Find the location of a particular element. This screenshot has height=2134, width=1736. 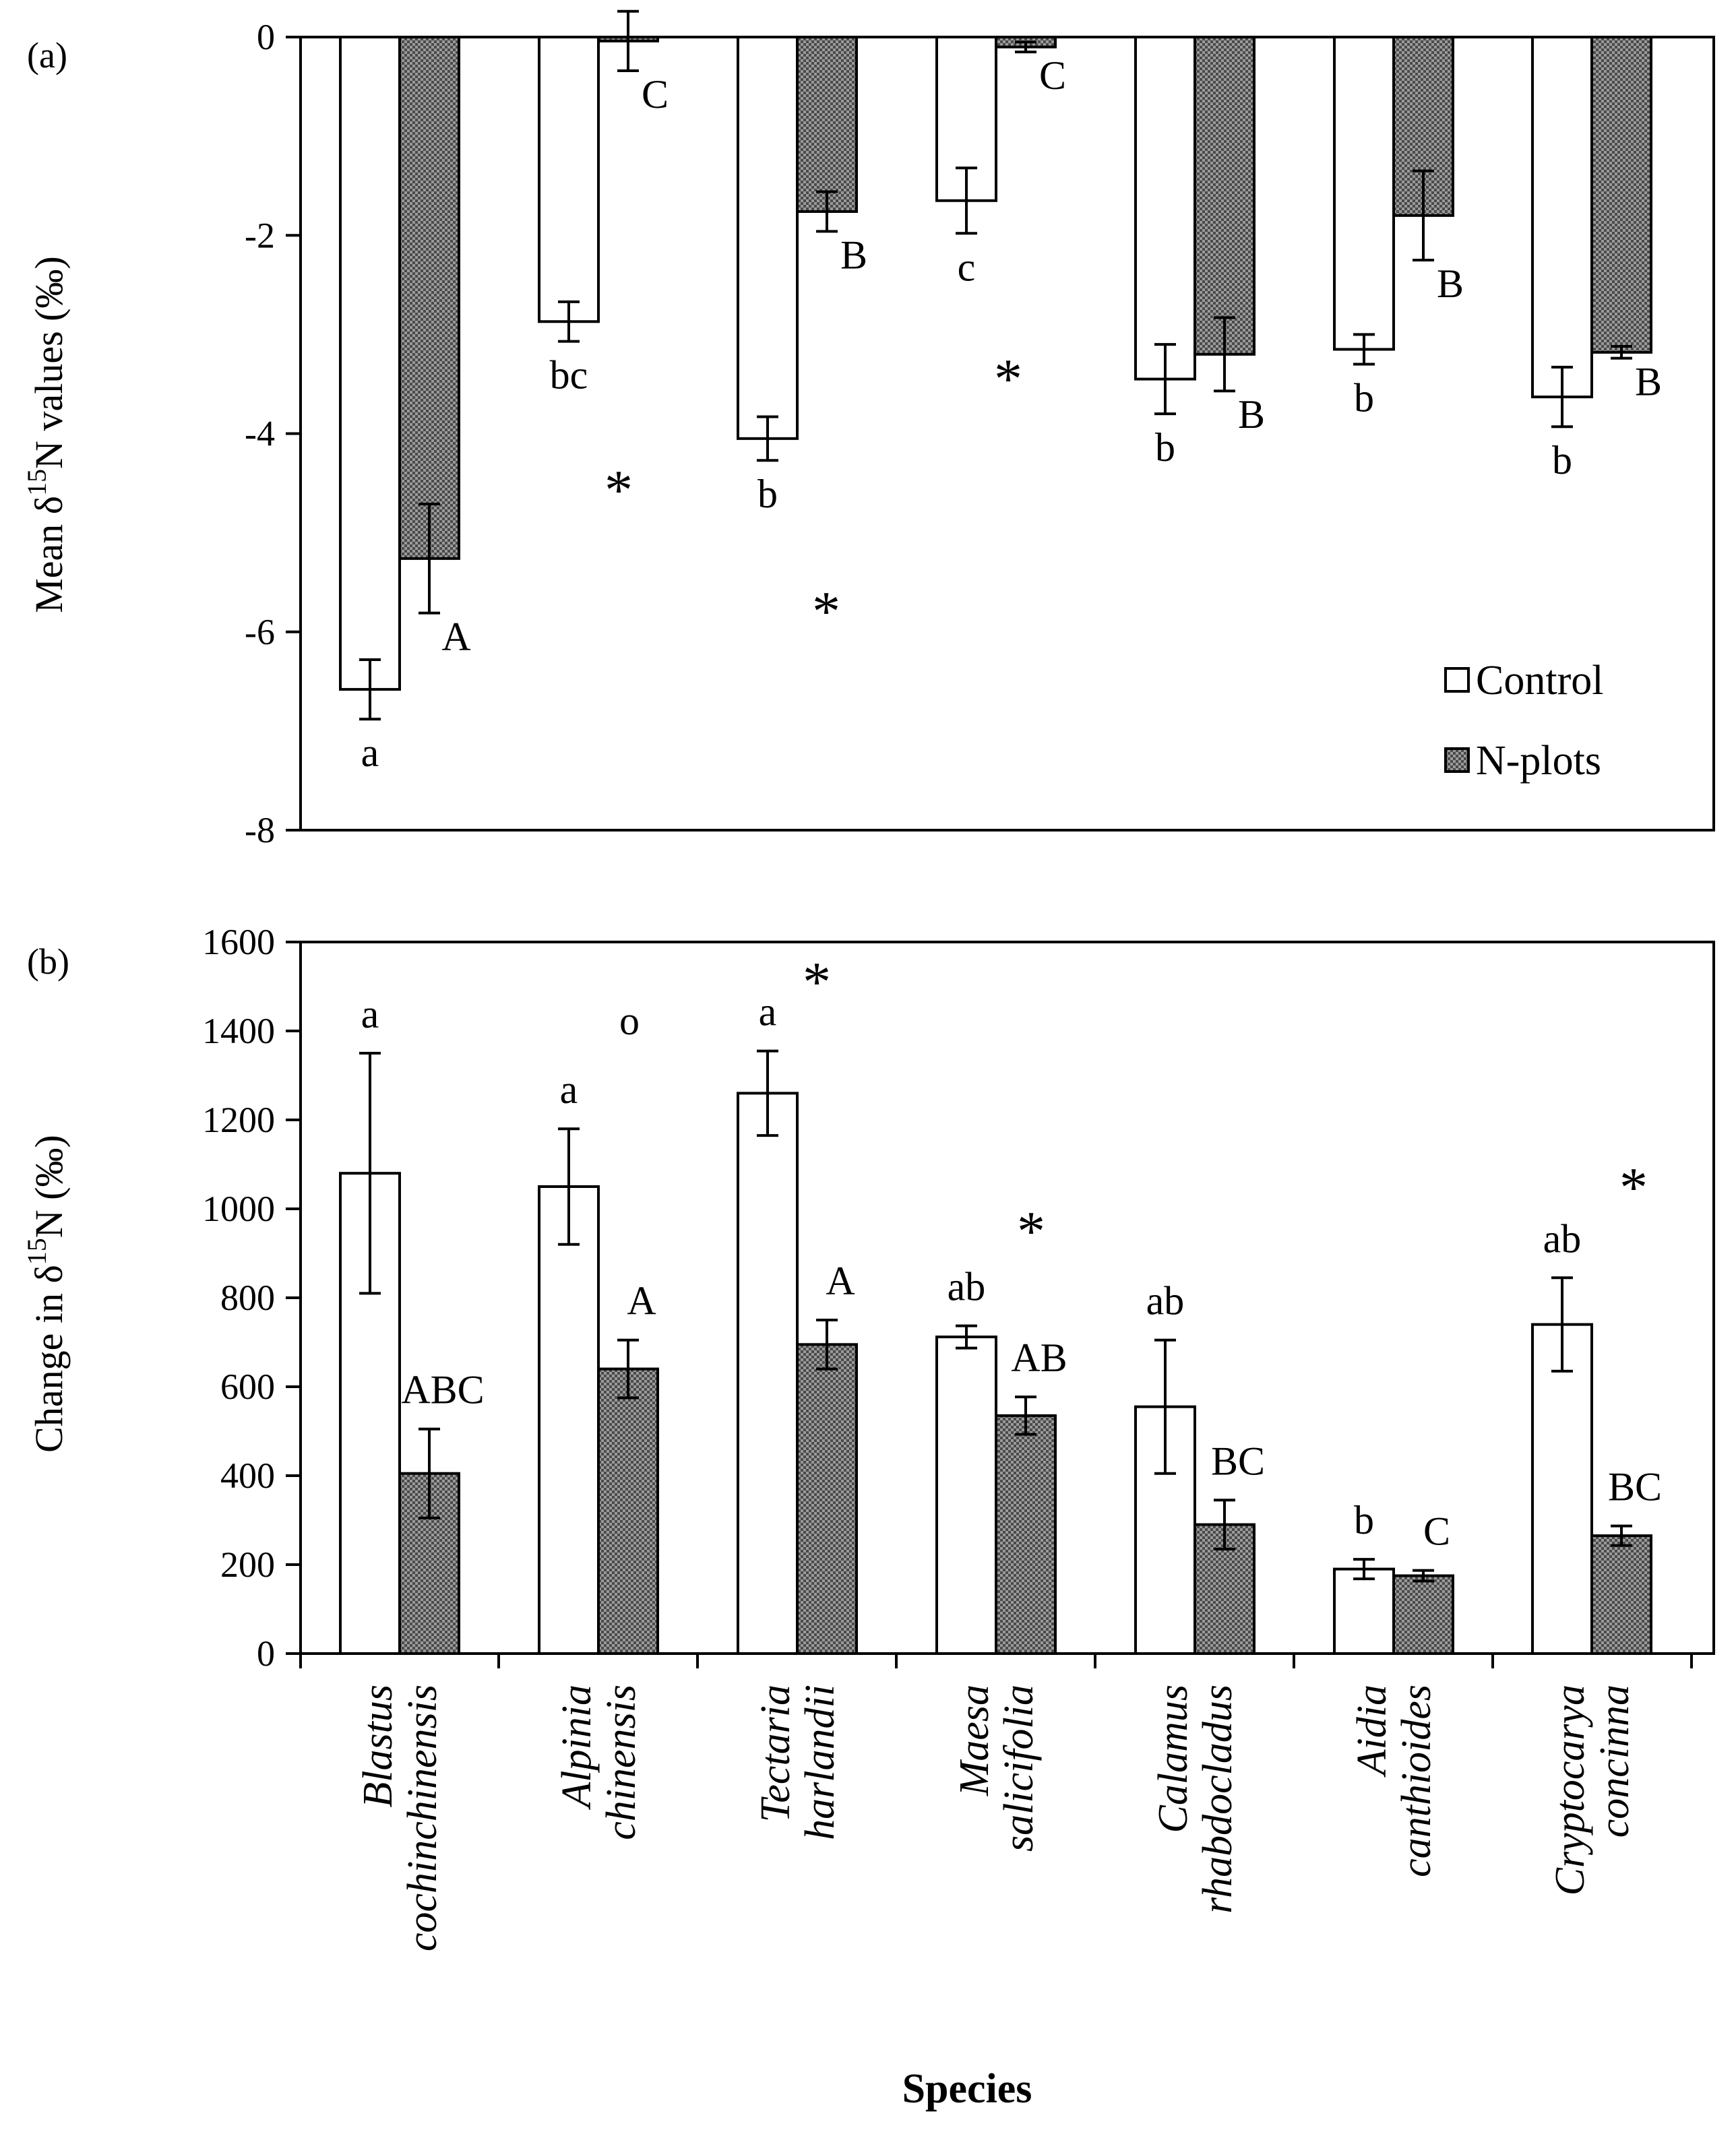

y-tick-label: 1200 is located at coordinates (239, 1120).